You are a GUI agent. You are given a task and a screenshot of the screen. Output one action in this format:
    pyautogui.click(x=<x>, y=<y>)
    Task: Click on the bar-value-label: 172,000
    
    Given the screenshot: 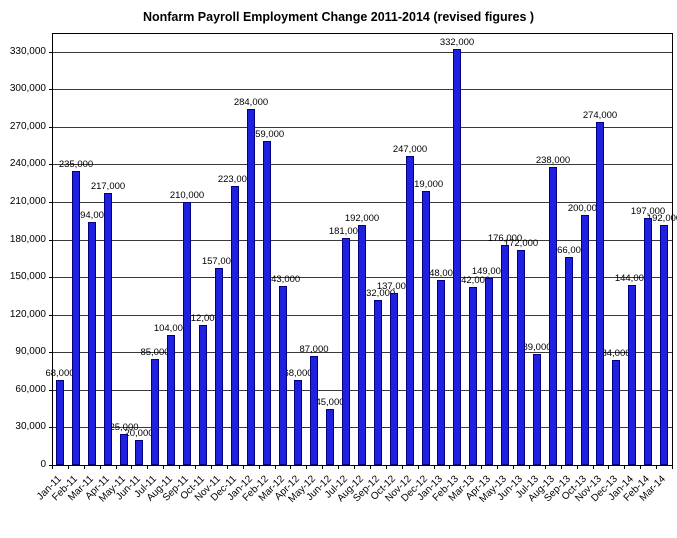 What is the action you would take?
    pyautogui.click(x=521, y=243)
    